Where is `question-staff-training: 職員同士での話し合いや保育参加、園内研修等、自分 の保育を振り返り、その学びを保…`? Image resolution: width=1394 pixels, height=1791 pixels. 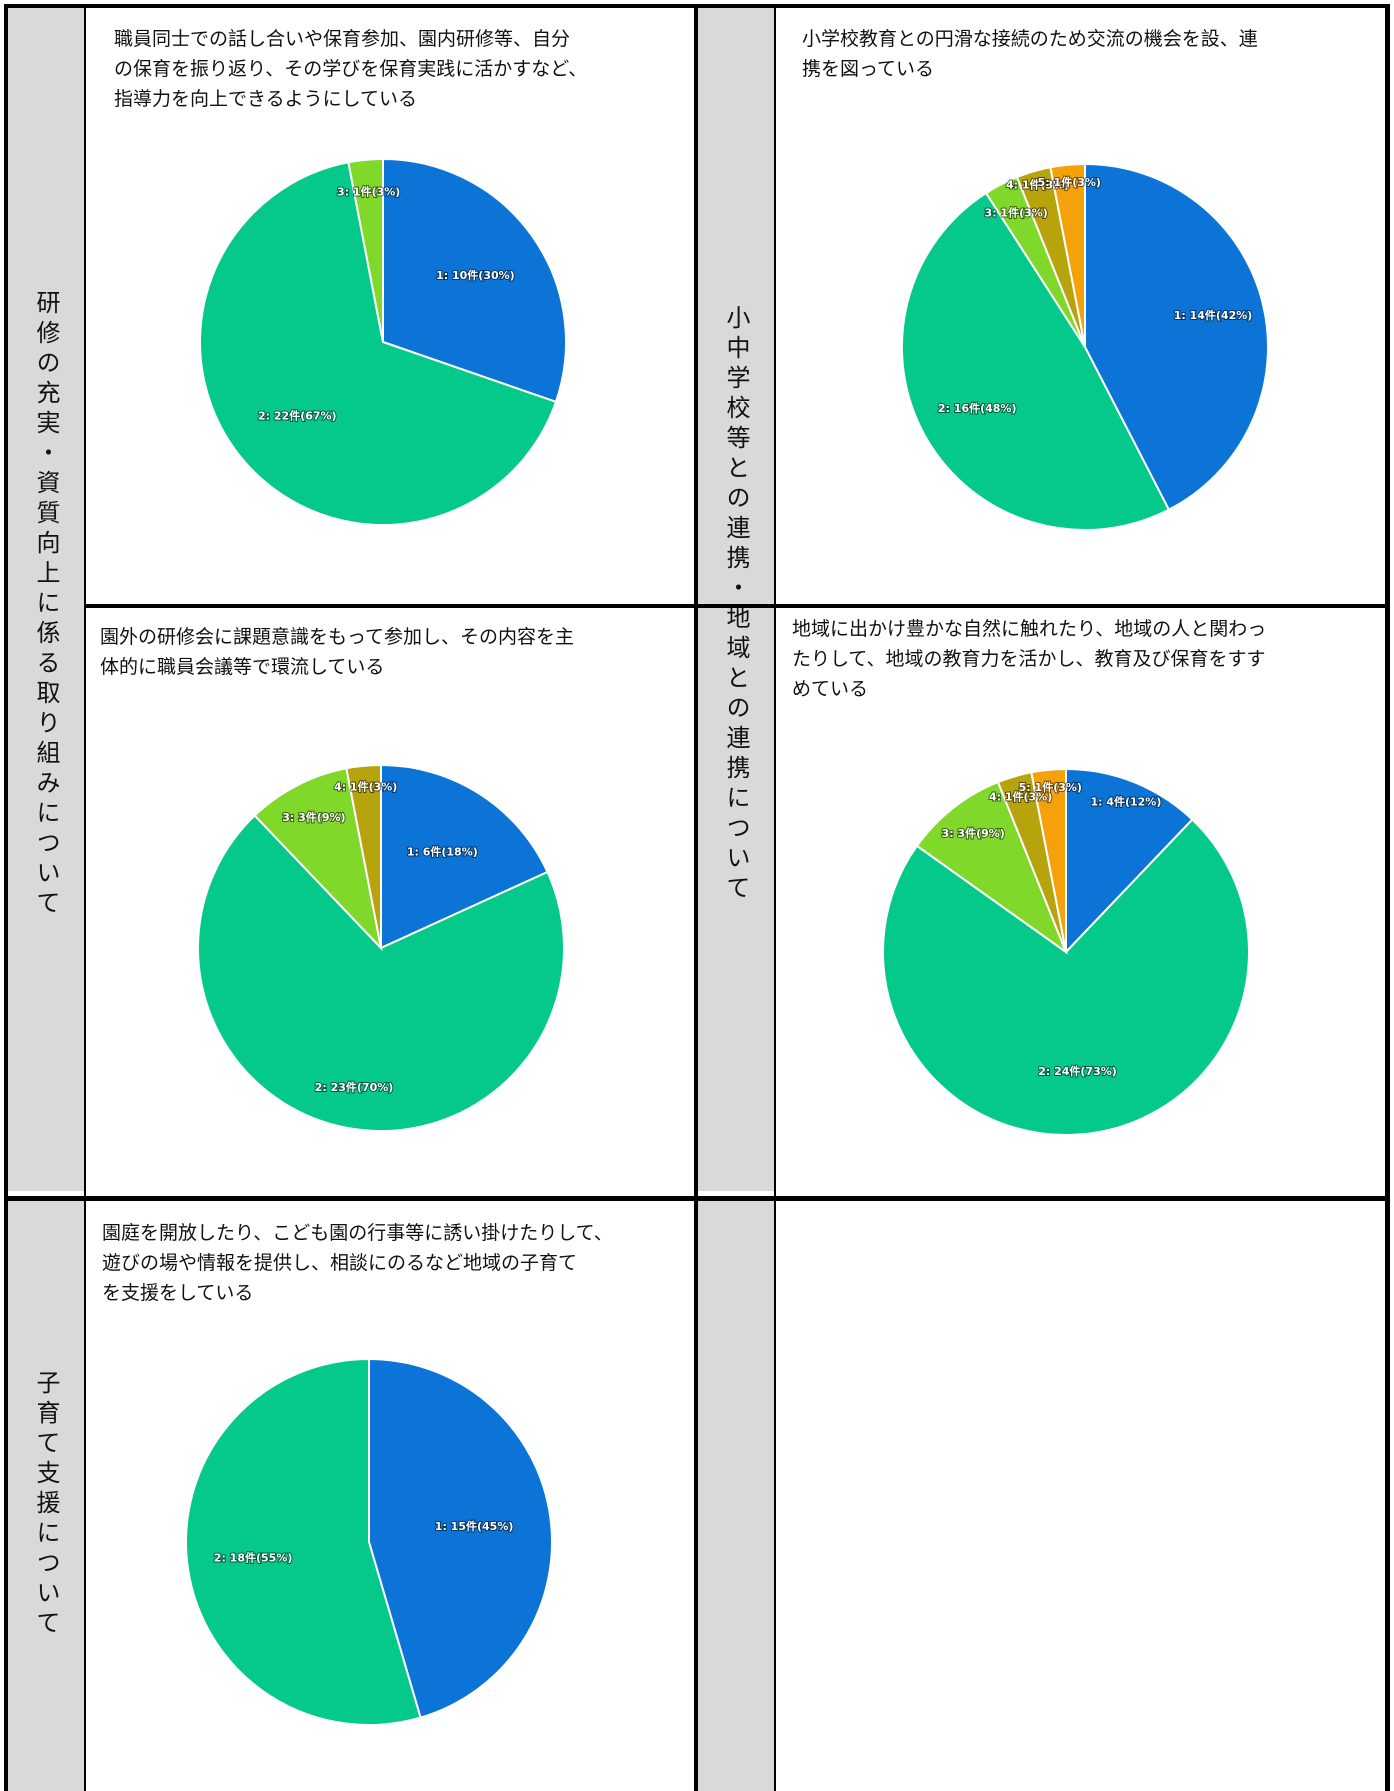 question-staff-training: 職員同士での話し合いや保育参加、園内研修等、自分 の保育を振り返り、その学びを保… is located at coordinates (399, 69).